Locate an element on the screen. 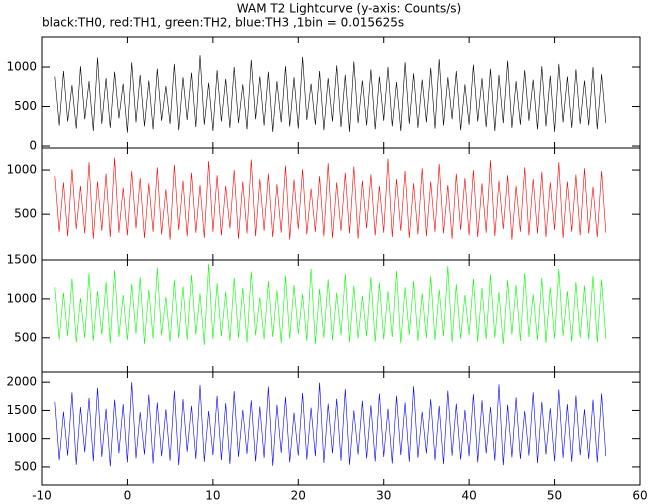 The width and height of the screenshot is (657, 504). x-tick-label: 30 is located at coordinates (383, 496).